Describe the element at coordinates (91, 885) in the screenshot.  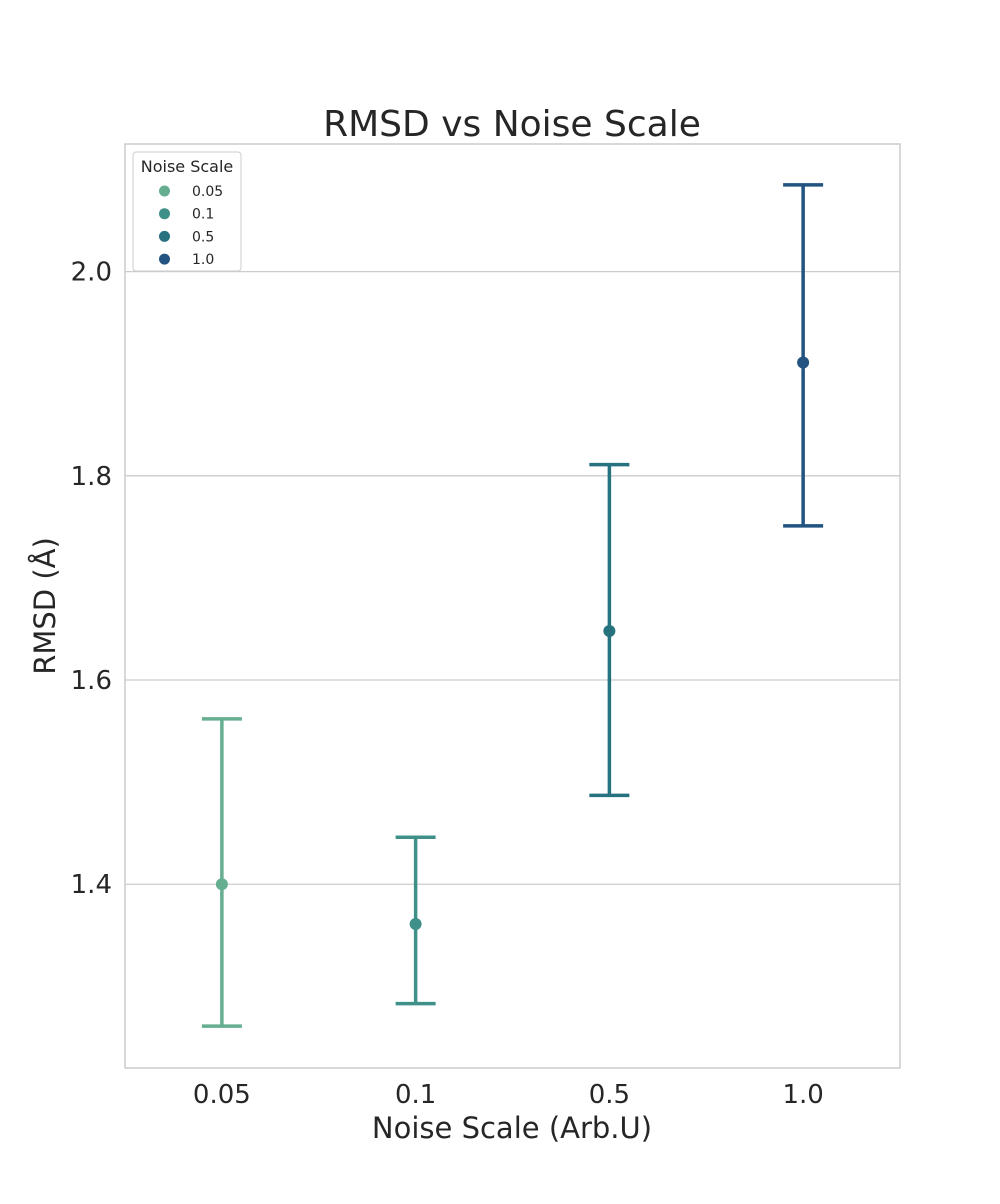
I see `y-tick-label: 1.4` at that location.